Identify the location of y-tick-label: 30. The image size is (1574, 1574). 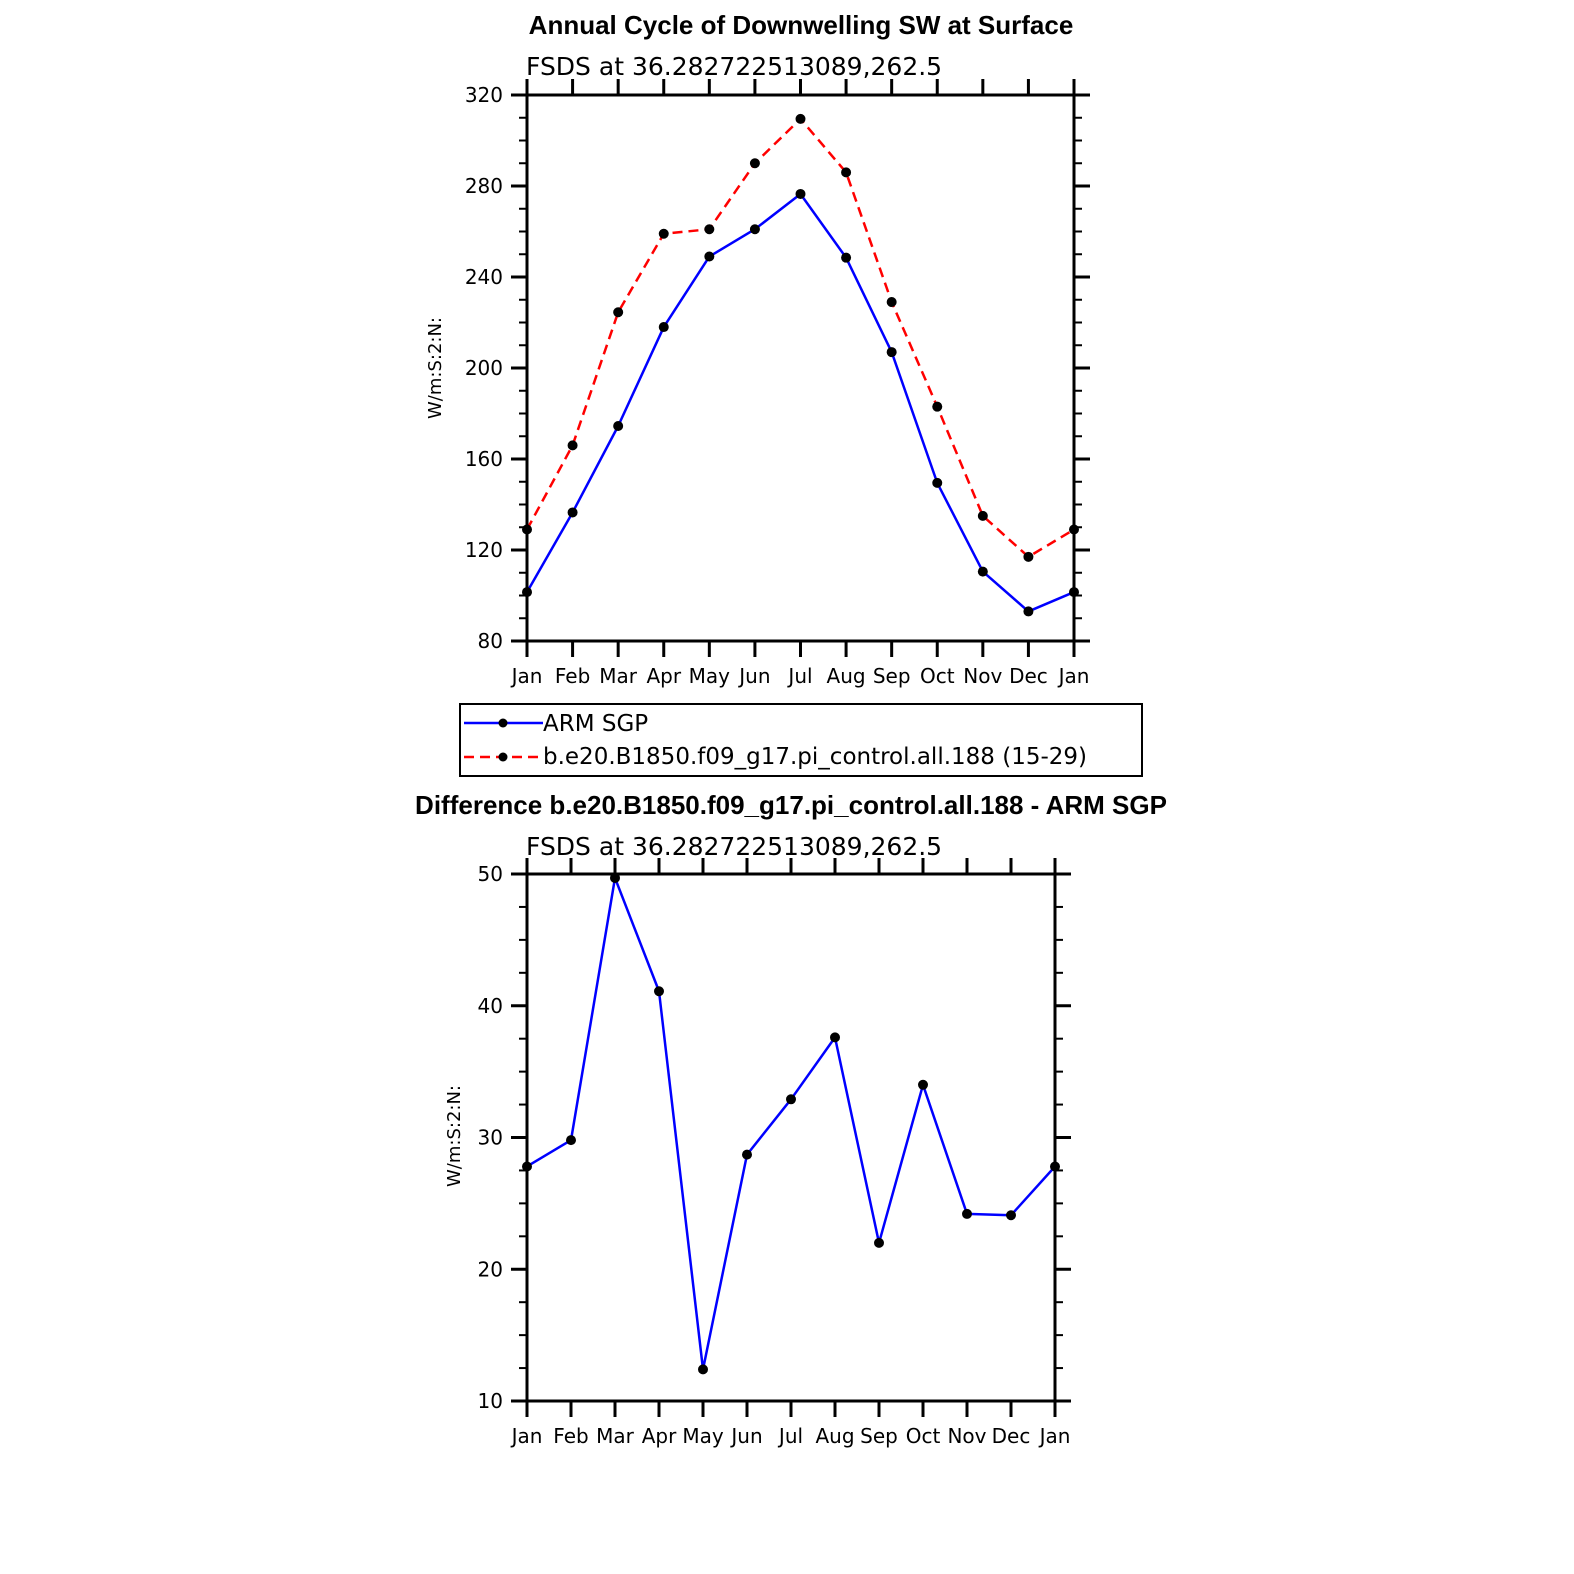
(490, 1138).